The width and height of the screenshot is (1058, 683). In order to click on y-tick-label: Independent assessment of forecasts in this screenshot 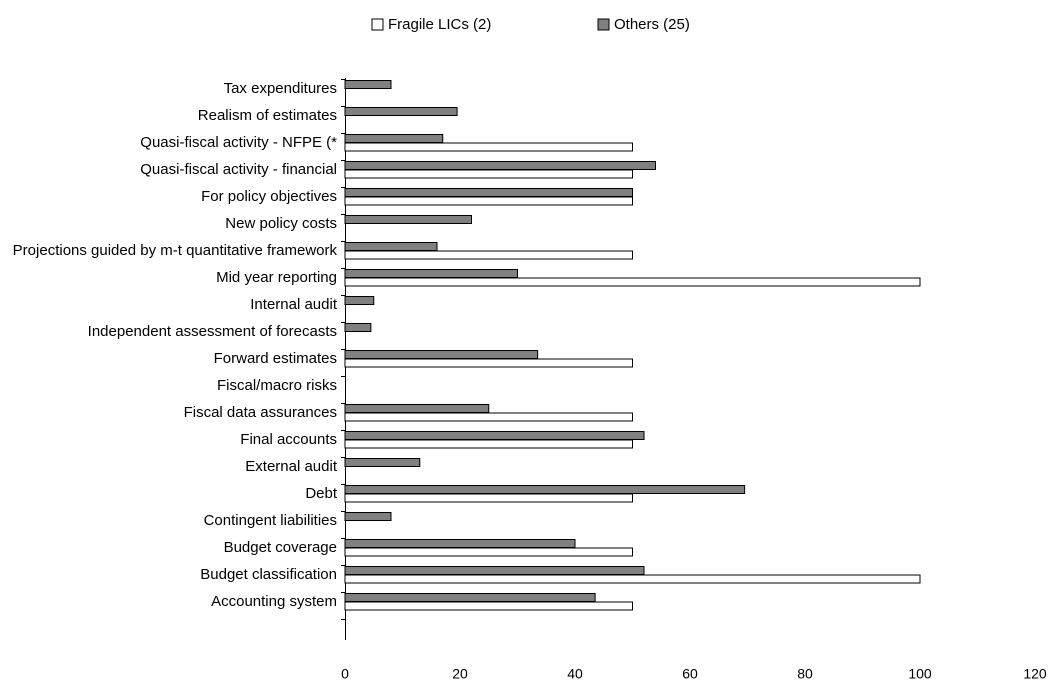, I will do `click(212, 331)`.